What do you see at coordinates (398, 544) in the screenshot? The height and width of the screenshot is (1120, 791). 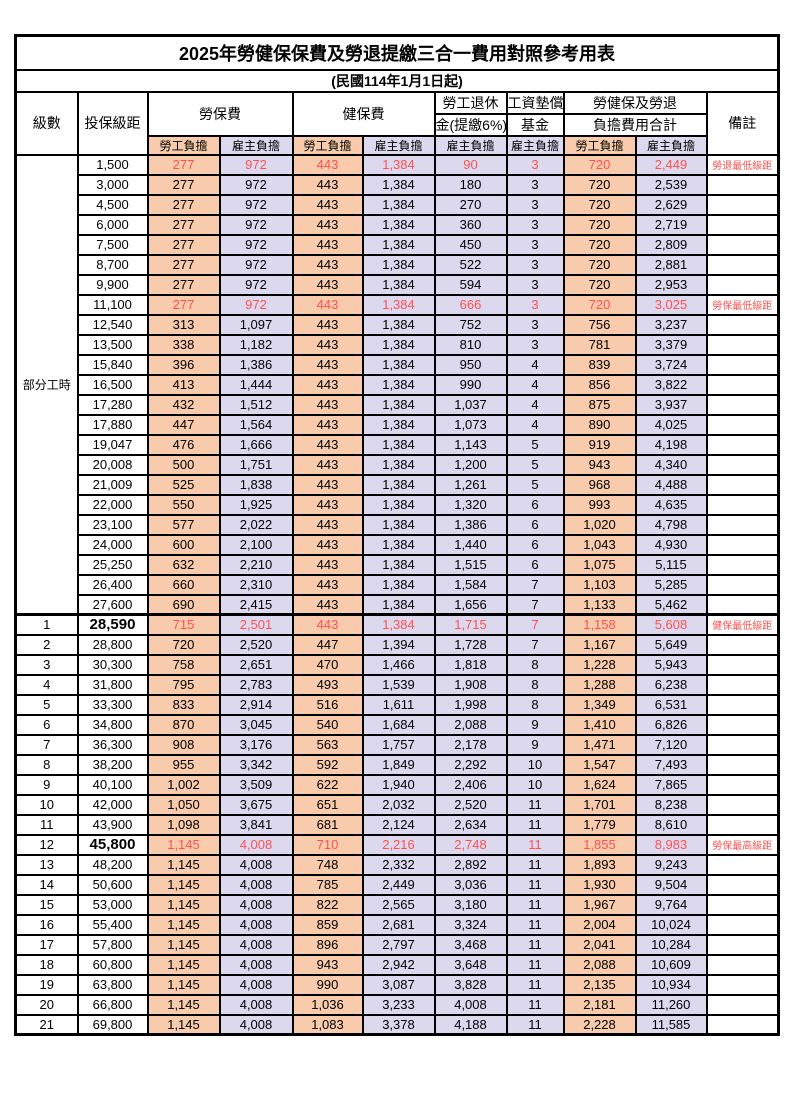 I see `table-row: 24,000 600 2,100 443 1,384 1,440 6 1,043 4,930` at bounding box center [398, 544].